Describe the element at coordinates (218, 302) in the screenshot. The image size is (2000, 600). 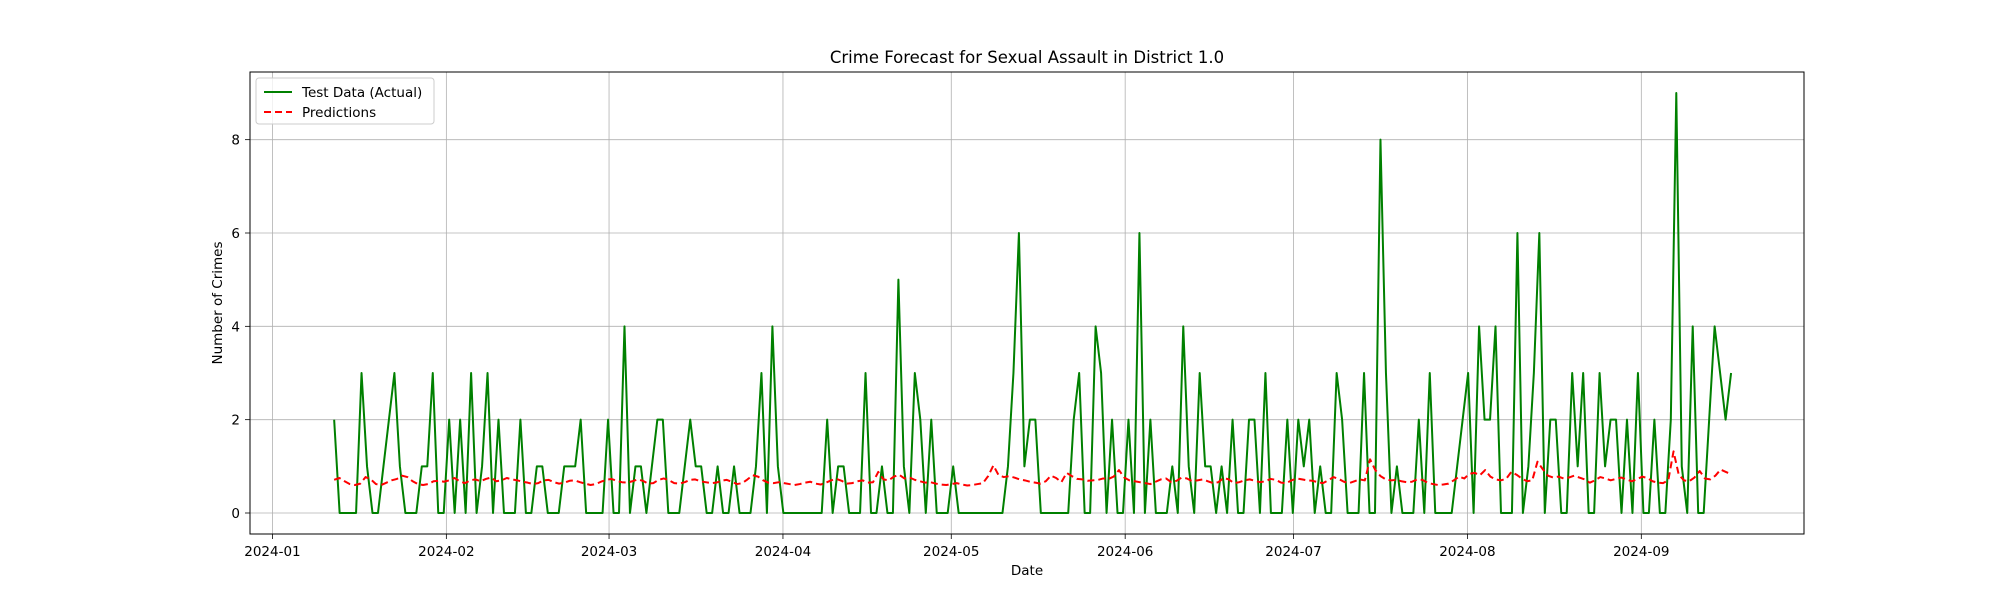
I see `y-axis-label: Number of Crimes` at that location.